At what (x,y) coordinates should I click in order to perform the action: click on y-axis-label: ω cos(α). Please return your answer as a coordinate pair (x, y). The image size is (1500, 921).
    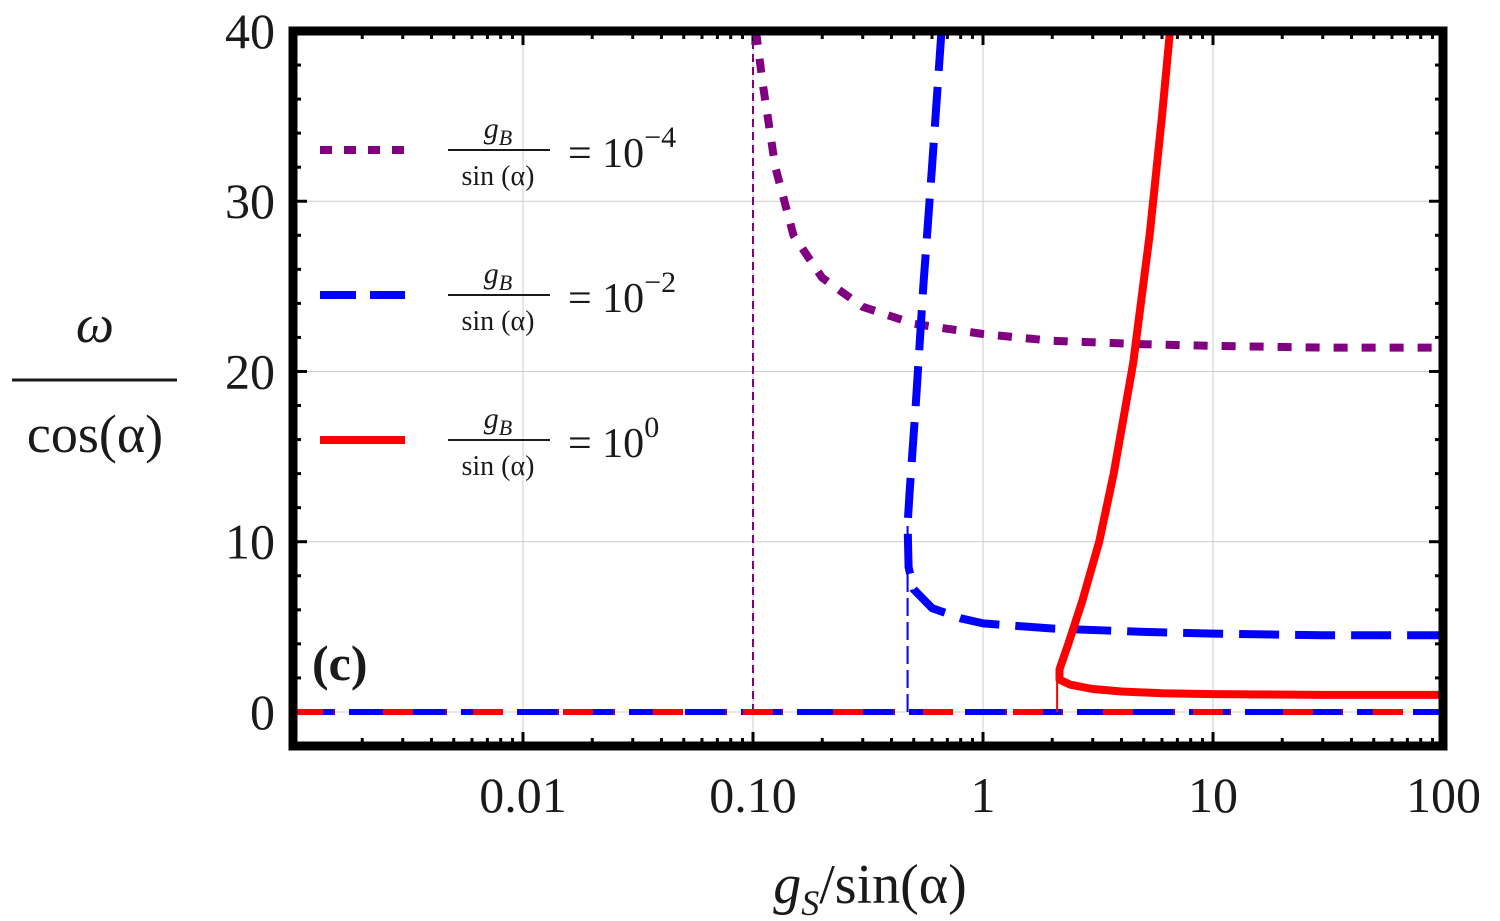
    Looking at the image, I should click on (94, 379).